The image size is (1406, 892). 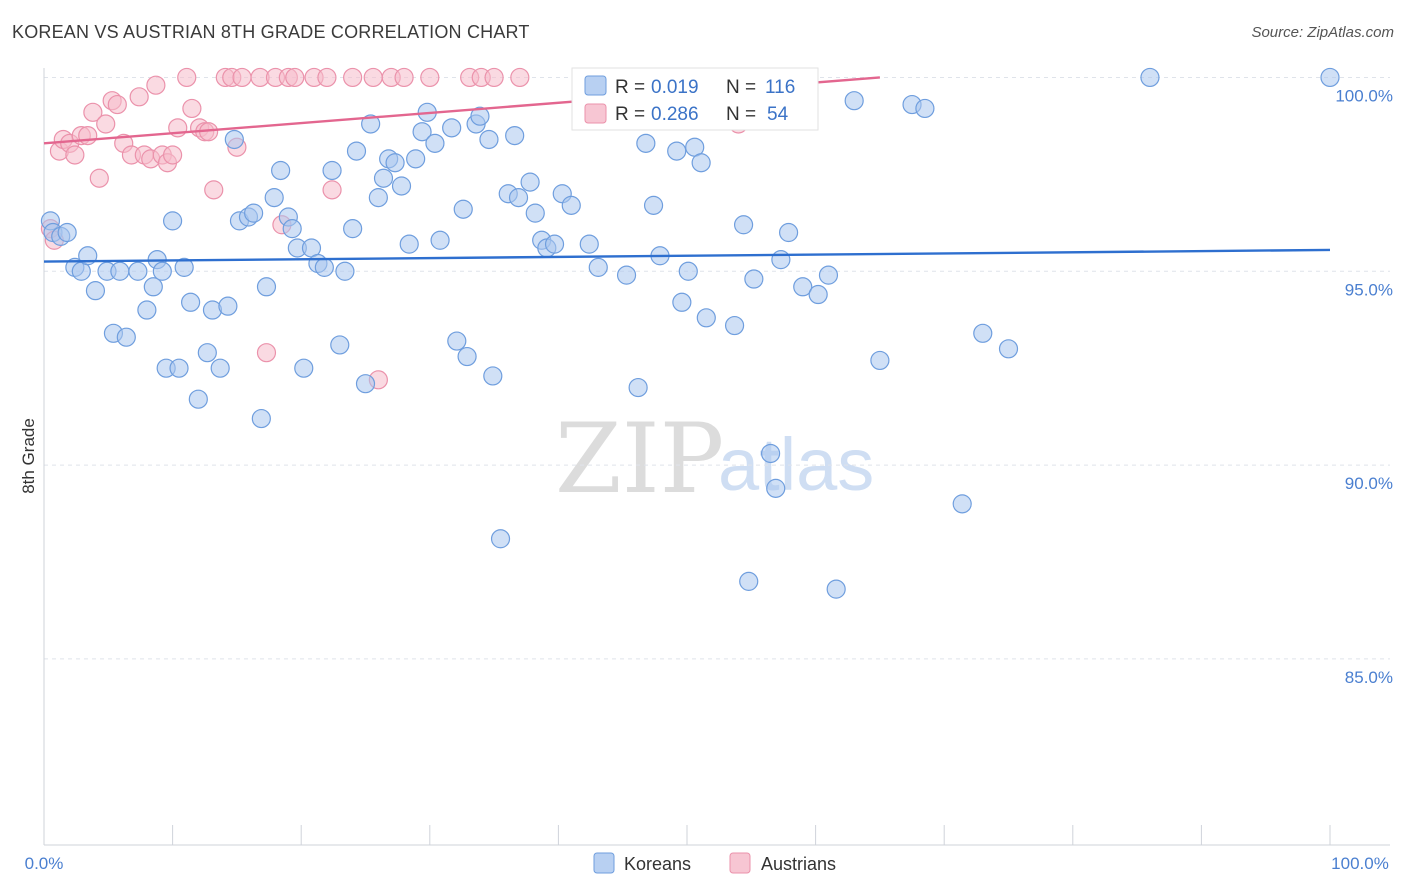 What do you see at coordinates (44, 863) in the screenshot?
I see `x-tick-label-min: 0.0%` at bounding box center [44, 863].